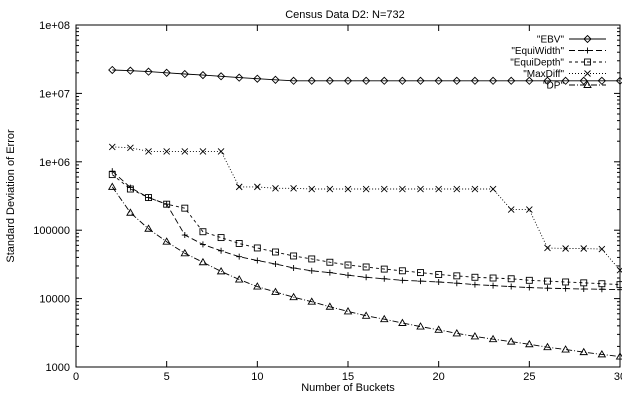 The width and height of the screenshot is (622, 396). I want to click on legend-label: "MaxDiff", so click(543, 74).